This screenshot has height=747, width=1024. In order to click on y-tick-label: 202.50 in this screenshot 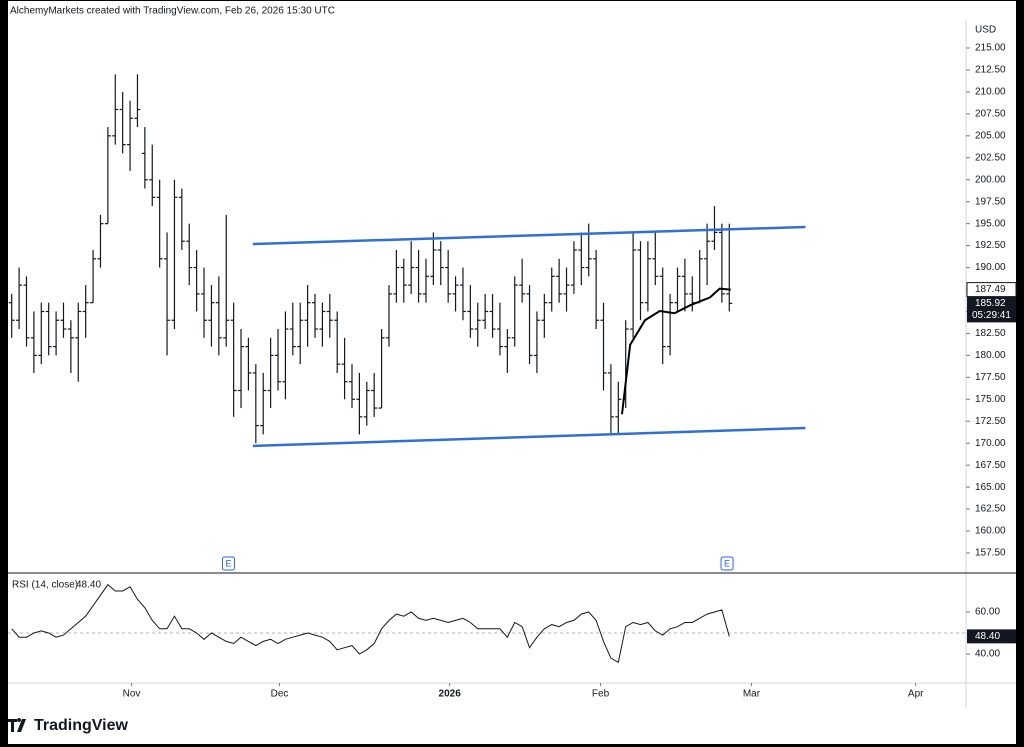, I will do `click(990, 157)`.